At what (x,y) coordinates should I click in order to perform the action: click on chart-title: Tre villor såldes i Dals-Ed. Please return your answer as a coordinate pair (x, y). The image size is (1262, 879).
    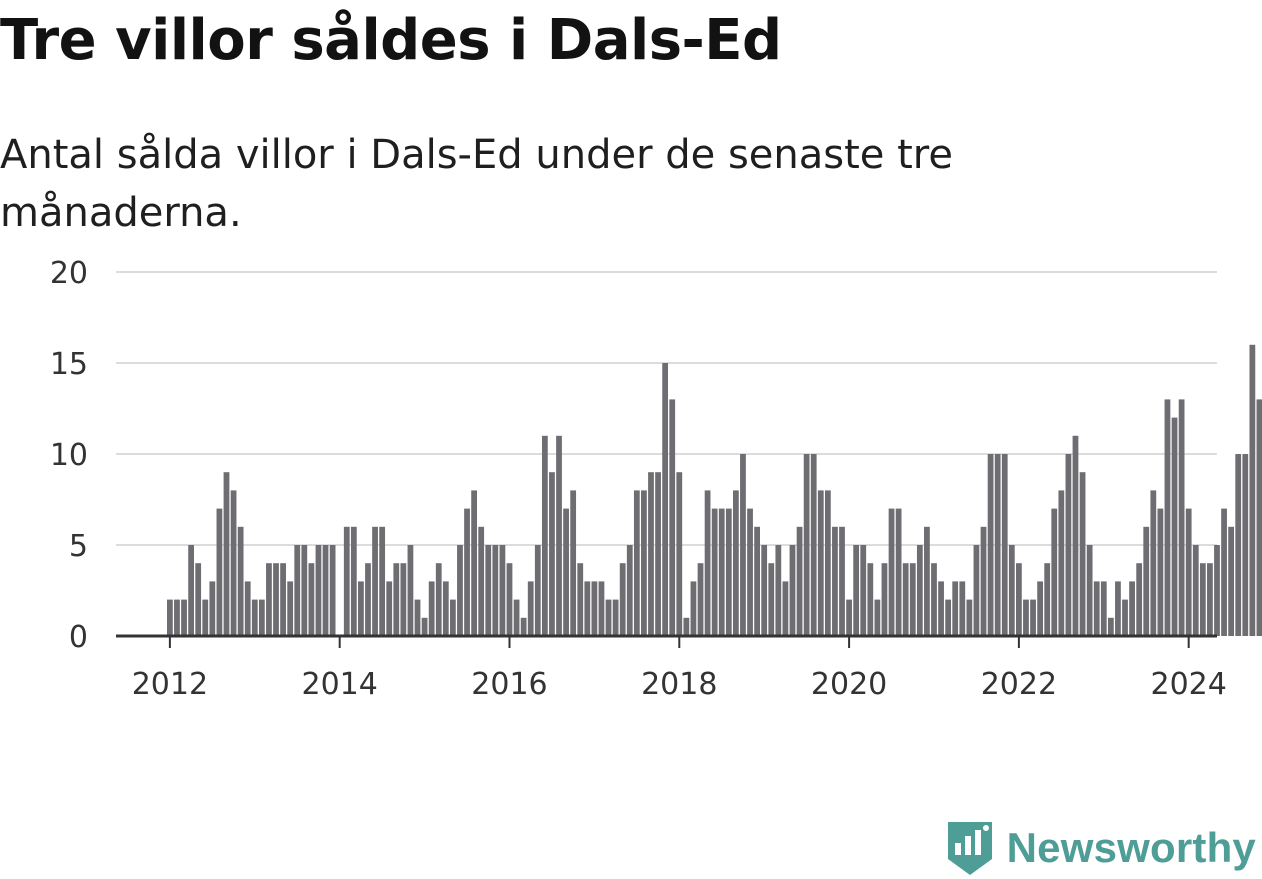
    Looking at the image, I should click on (391, 40).